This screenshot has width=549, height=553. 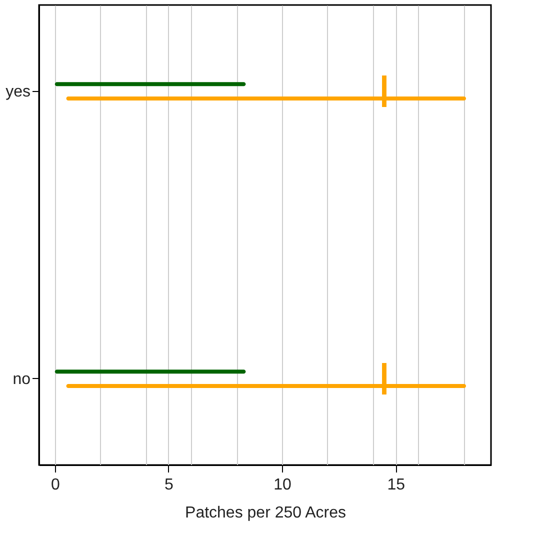 I want to click on x-tick-label: 5, so click(x=169, y=485).